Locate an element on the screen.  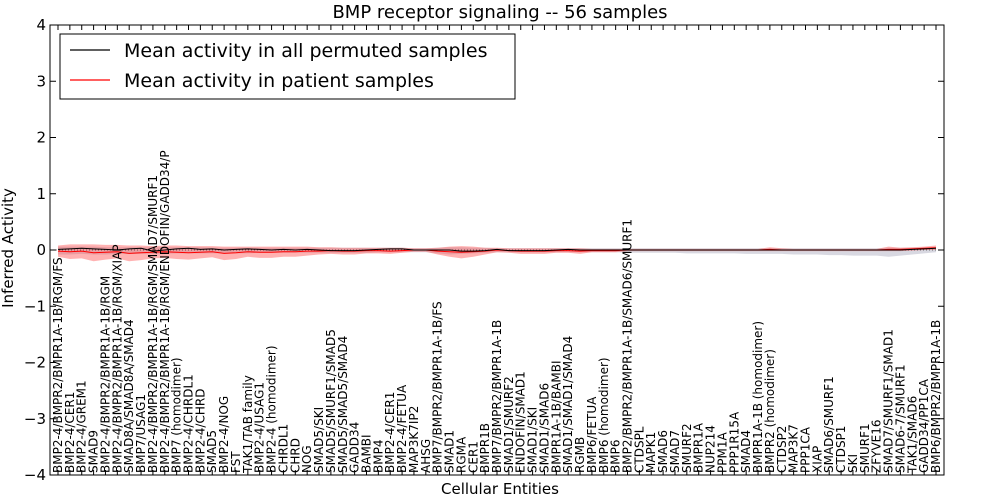
series-lines is located at coordinates (497, 250).